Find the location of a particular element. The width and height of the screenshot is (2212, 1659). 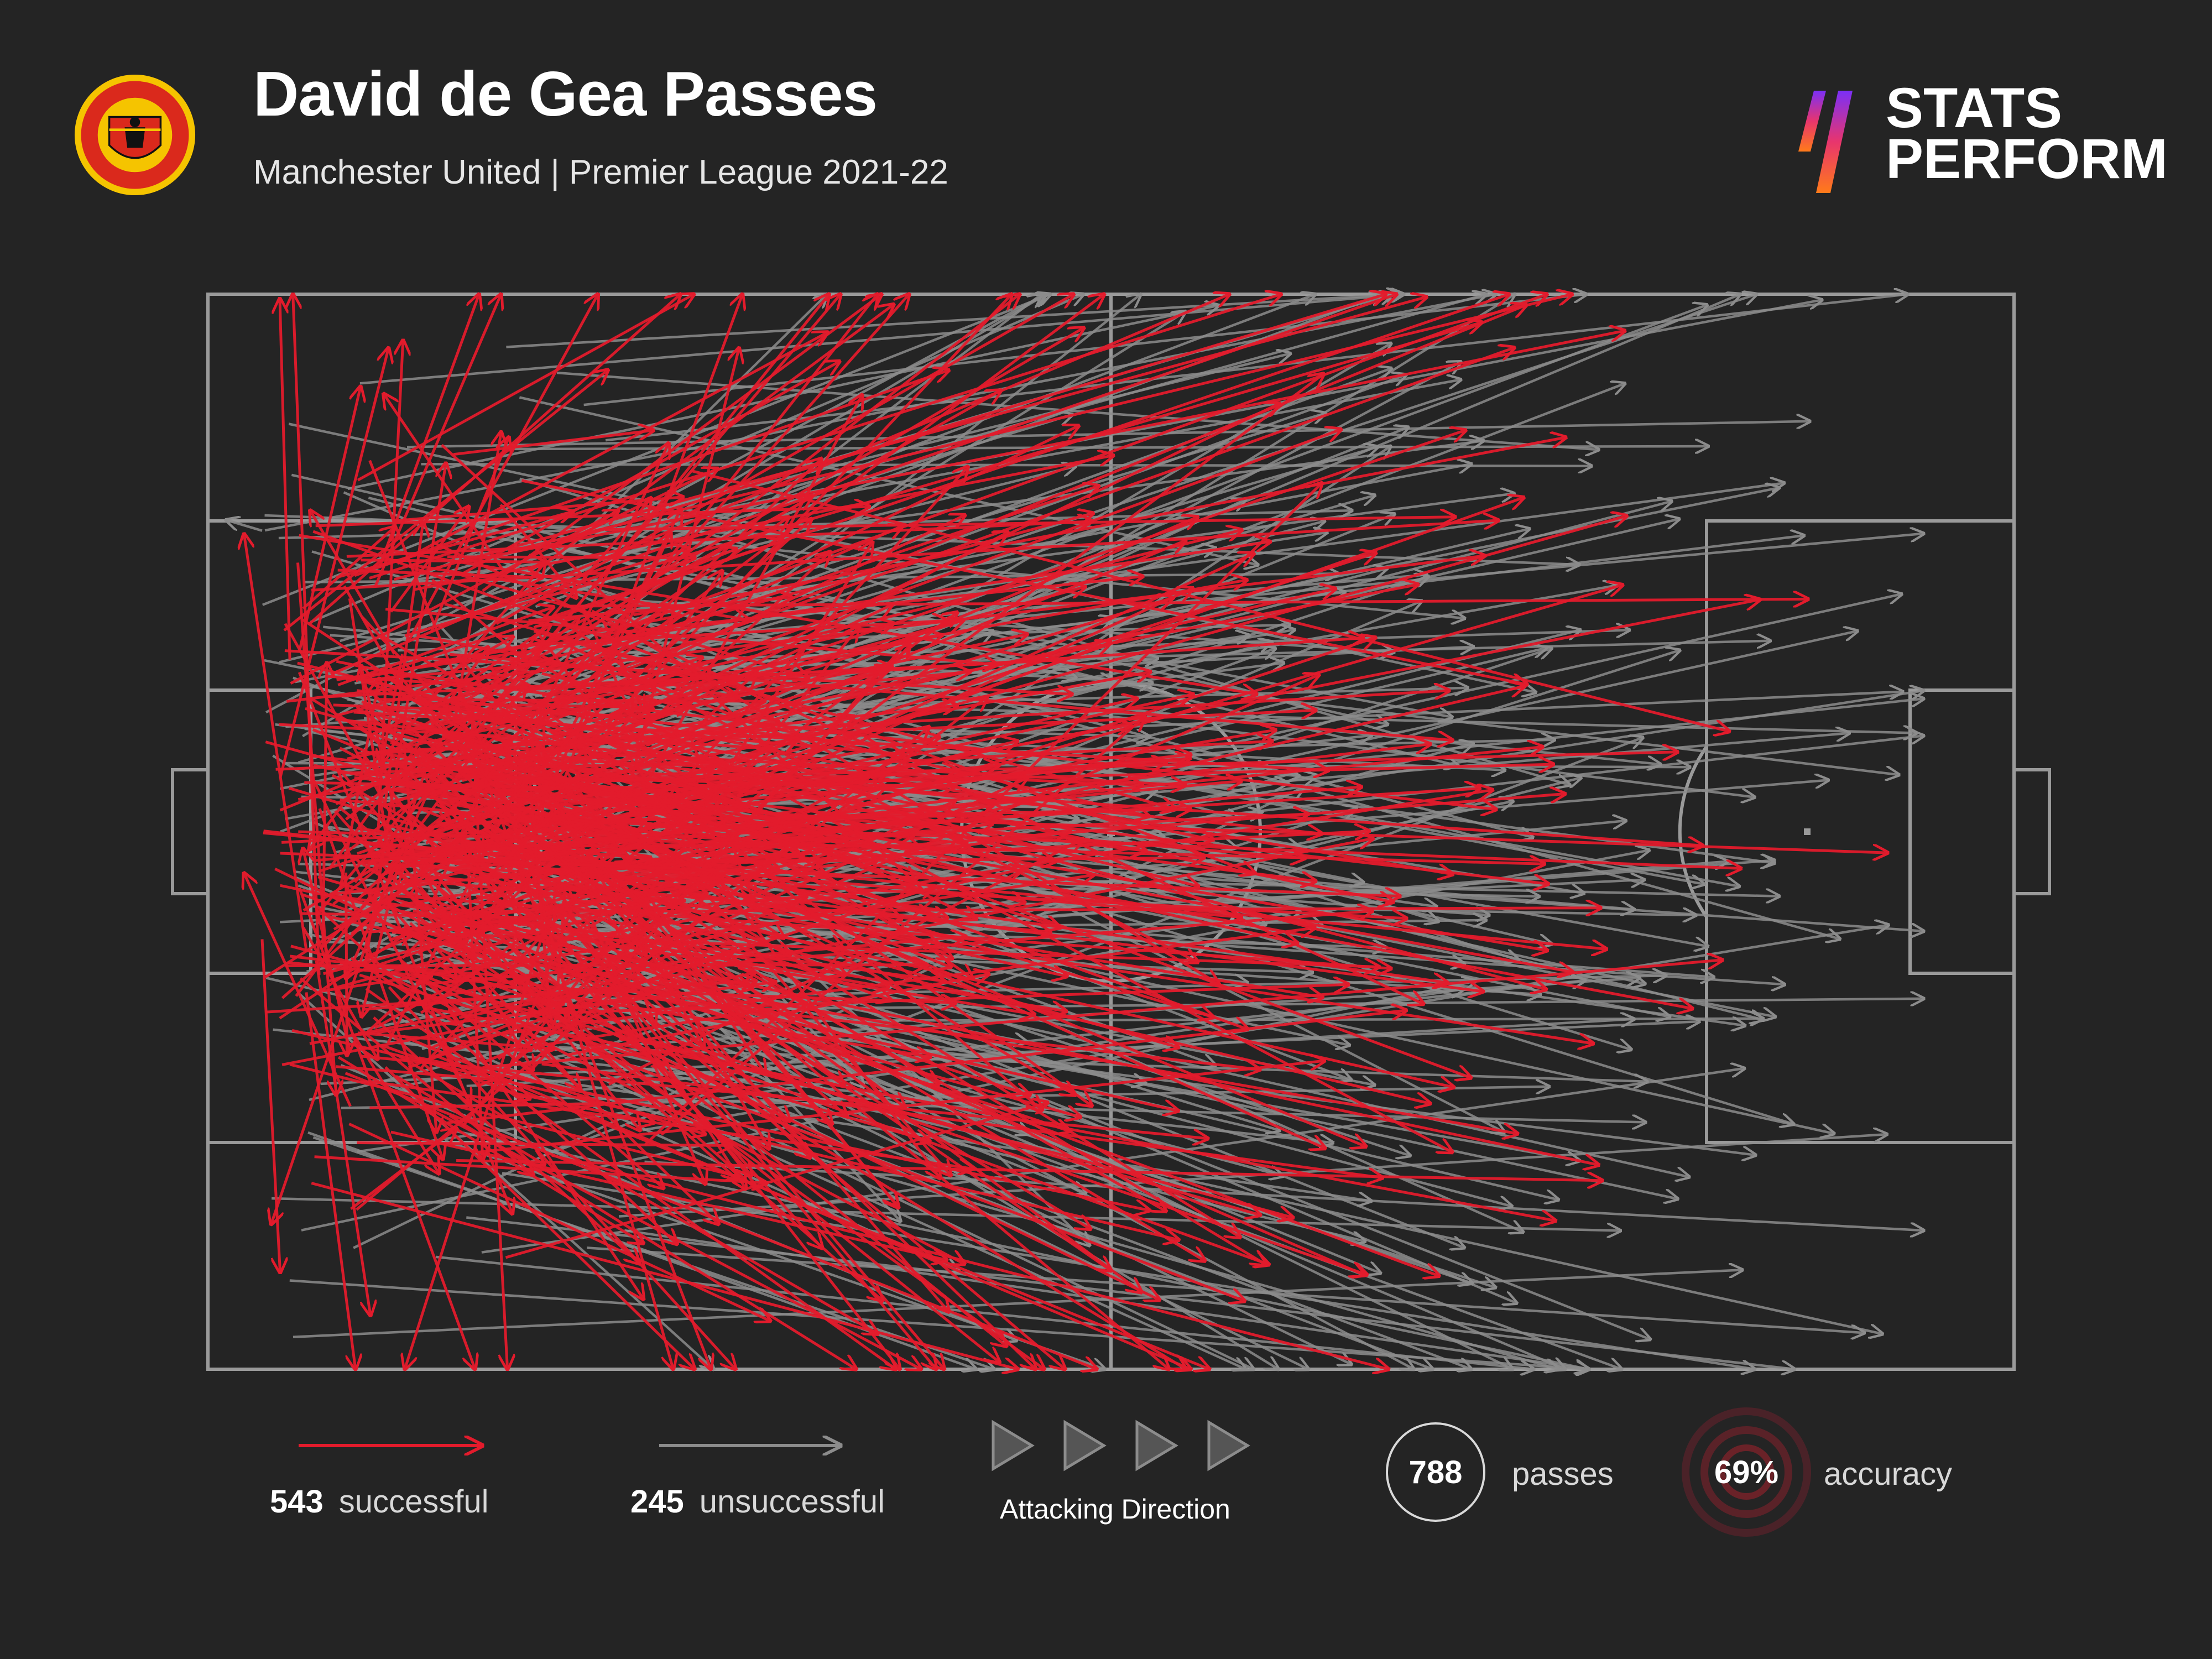

right-goal is located at coordinates (2032, 832).